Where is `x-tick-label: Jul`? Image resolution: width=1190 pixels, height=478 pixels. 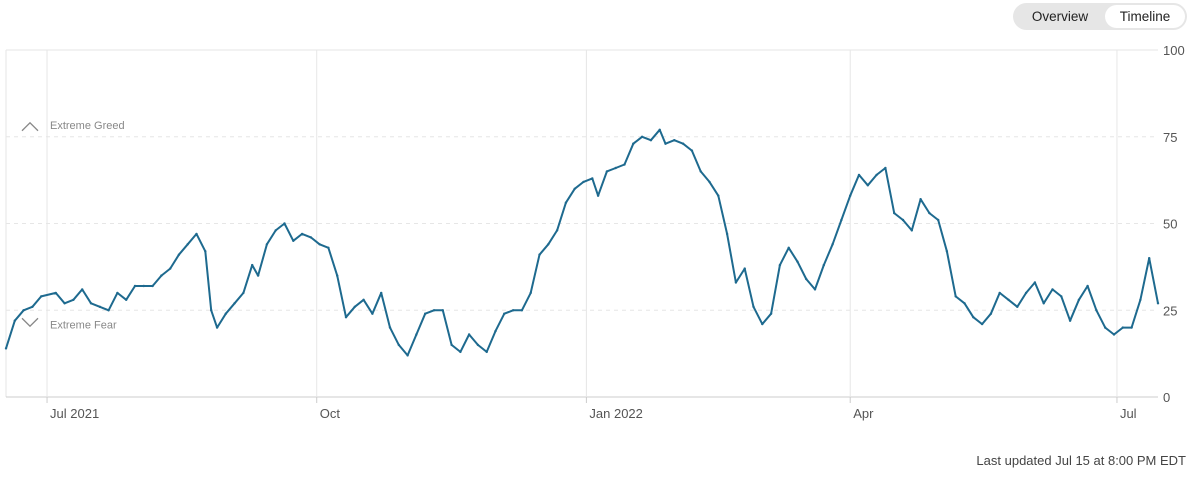 x-tick-label: Jul is located at coordinates (1128, 413).